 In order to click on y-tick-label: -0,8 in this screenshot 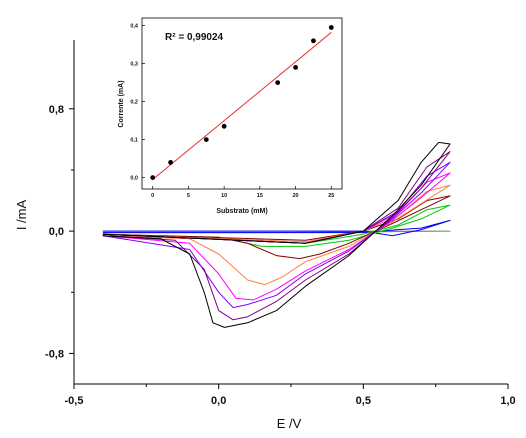, I will do `click(54, 354)`.